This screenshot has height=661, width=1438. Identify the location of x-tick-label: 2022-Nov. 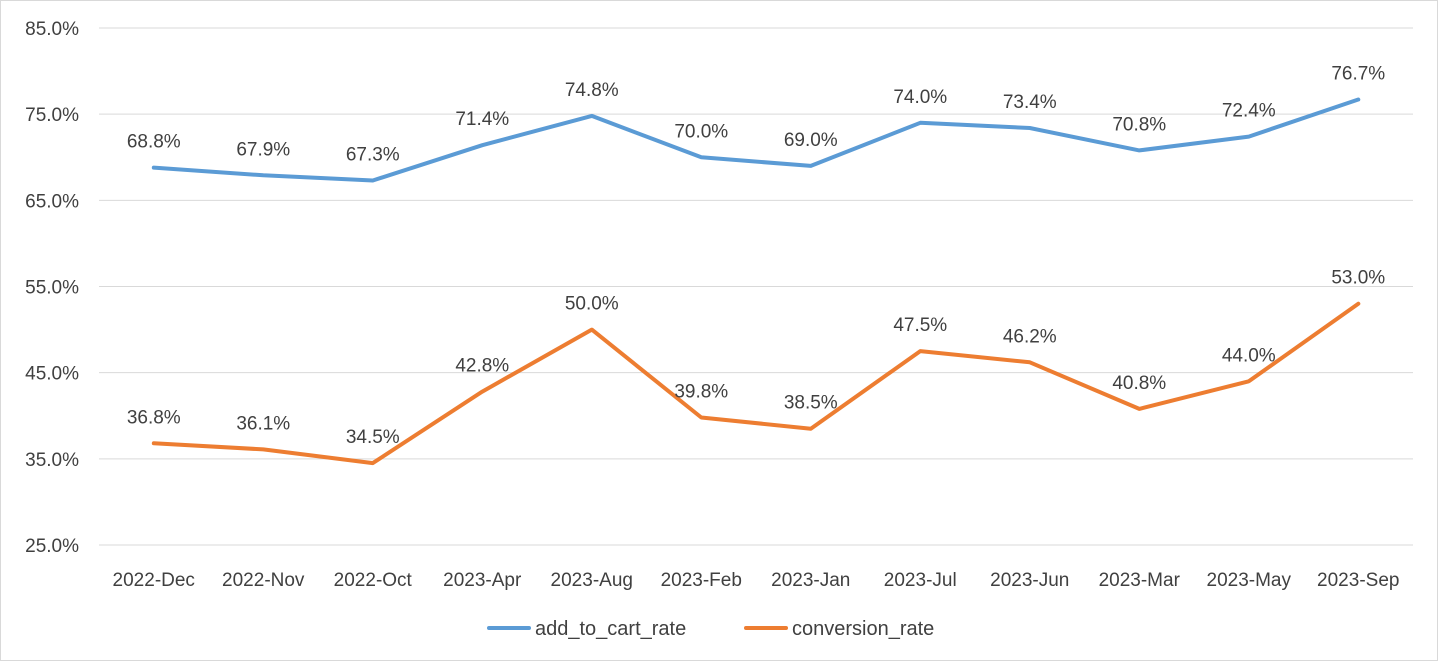
(263, 580).